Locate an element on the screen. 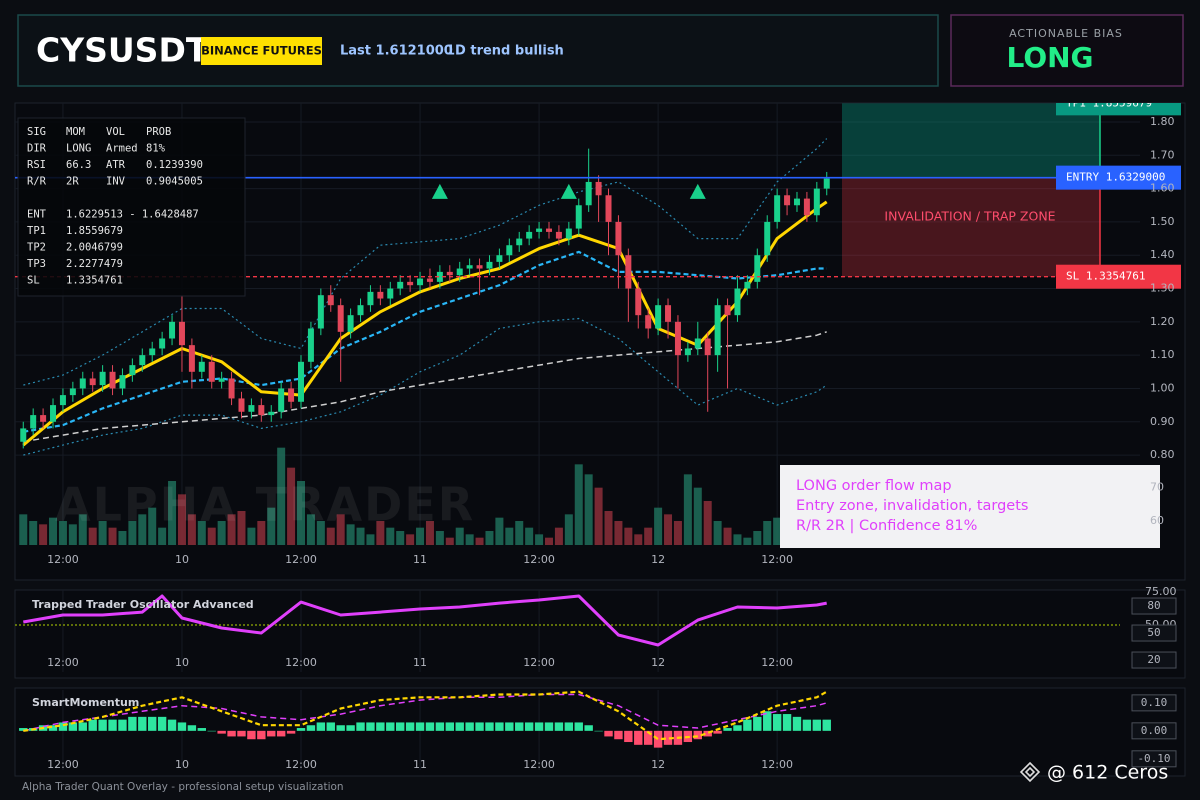  info-cell: 66.3 is located at coordinates (78, 165).